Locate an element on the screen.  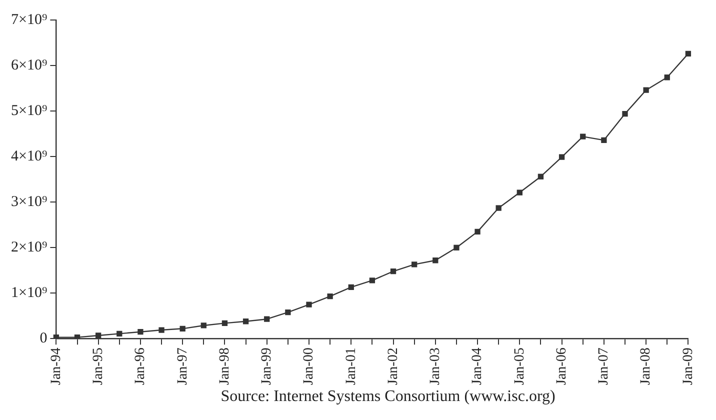
y-tick-label: 5×10⁹ is located at coordinates (29, 110).